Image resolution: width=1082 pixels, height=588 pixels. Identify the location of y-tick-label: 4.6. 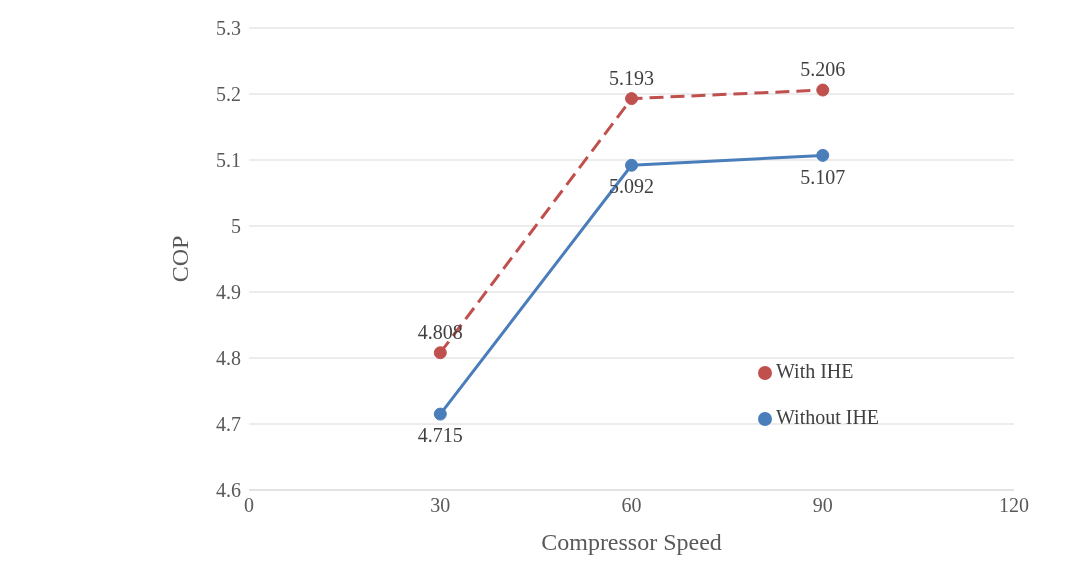
(229, 490).